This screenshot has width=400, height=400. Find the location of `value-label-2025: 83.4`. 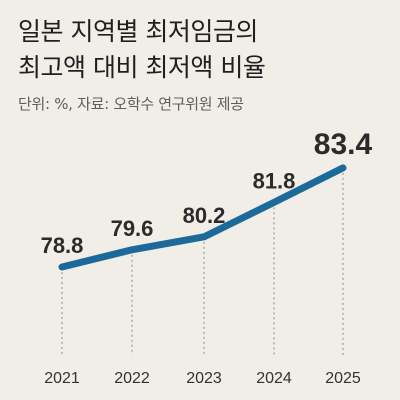

value-label-2025: 83.4 is located at coordinates (343, 144).